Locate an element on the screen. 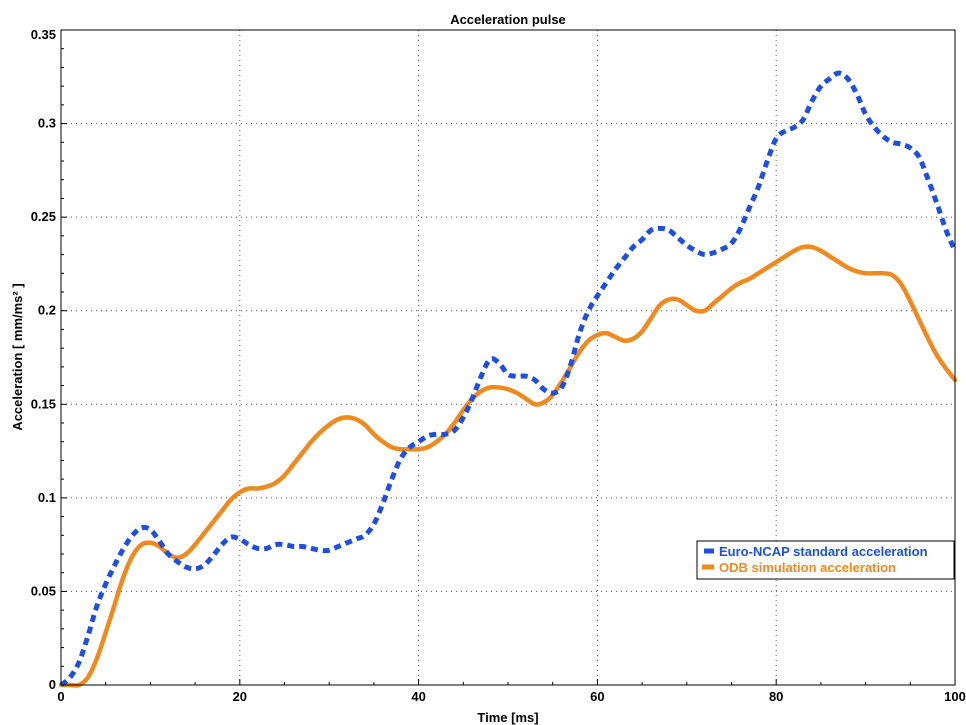 This screenshot has width=966, height=725. x-tick-label: 40 is located at coordinates (418, 696).